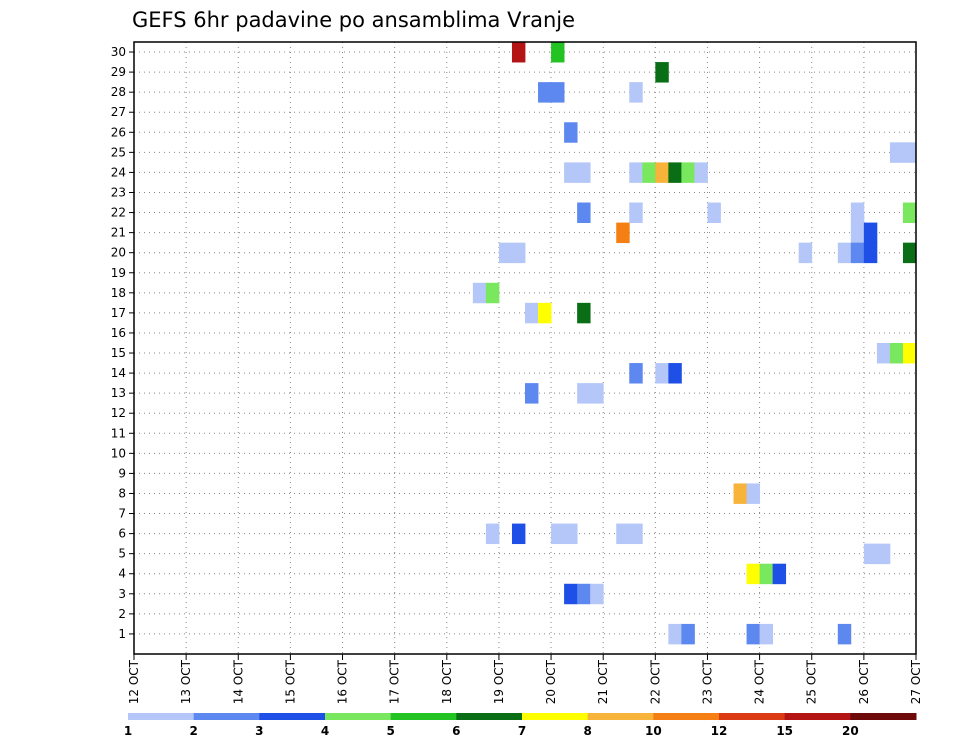  I want to click on y-tick-label: 13, so click(118, 393).